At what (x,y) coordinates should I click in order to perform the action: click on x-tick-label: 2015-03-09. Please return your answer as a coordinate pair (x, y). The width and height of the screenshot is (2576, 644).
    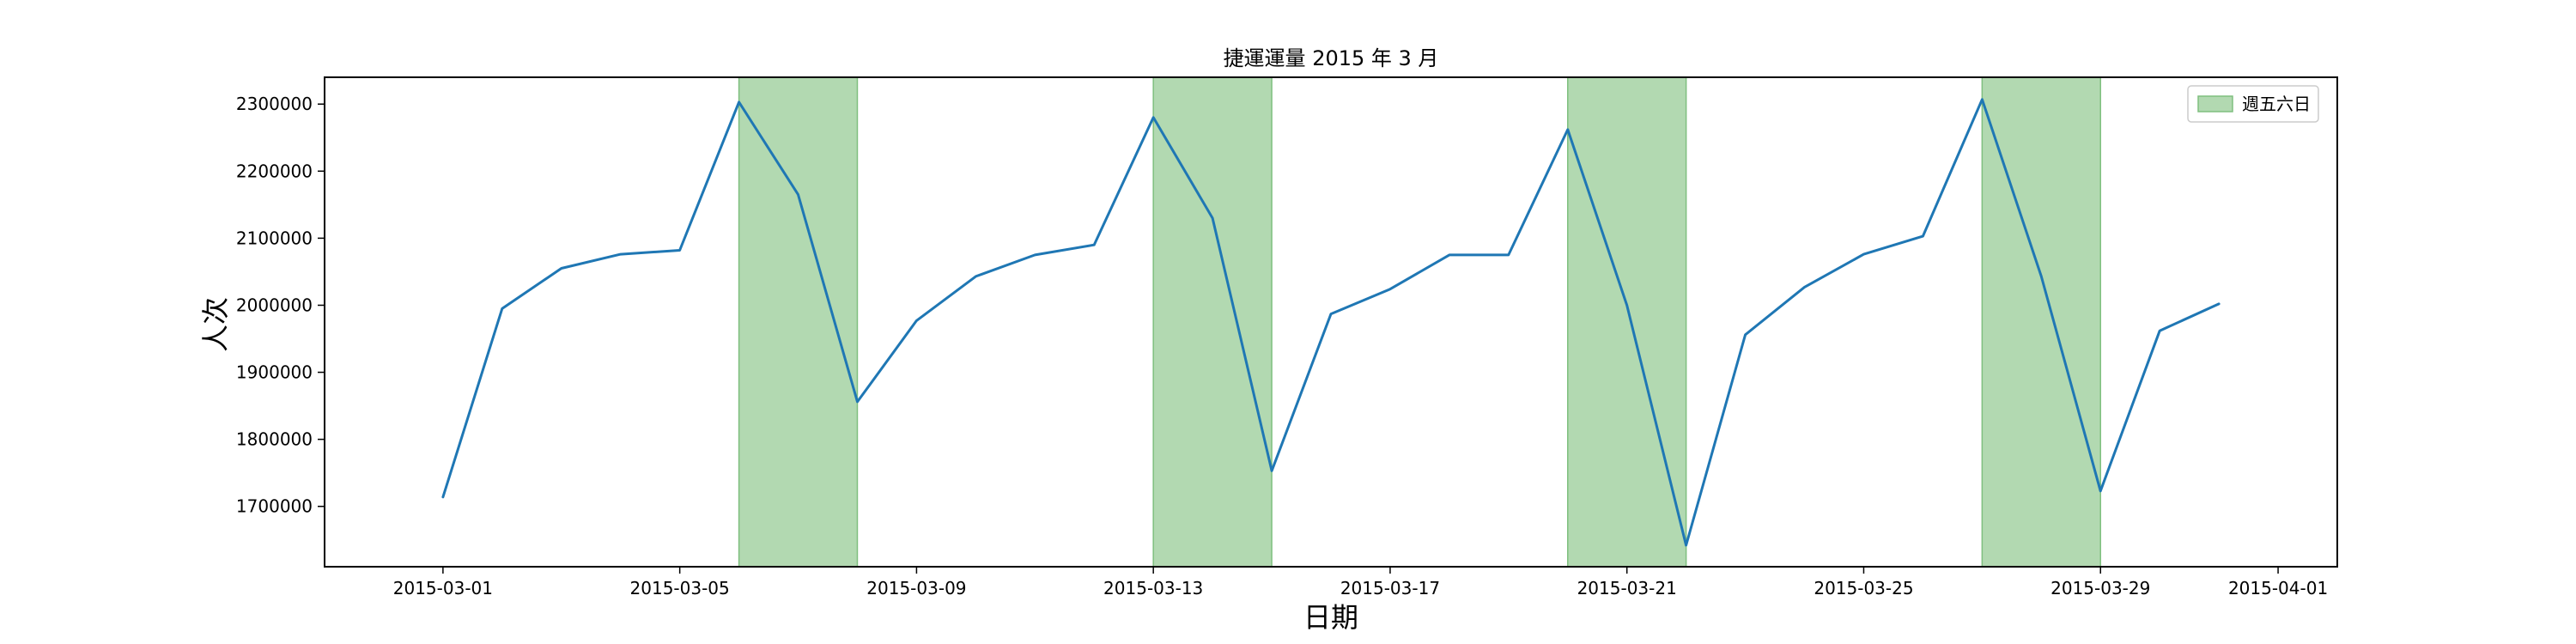
    Looking at the image, I should click on (916, 588).